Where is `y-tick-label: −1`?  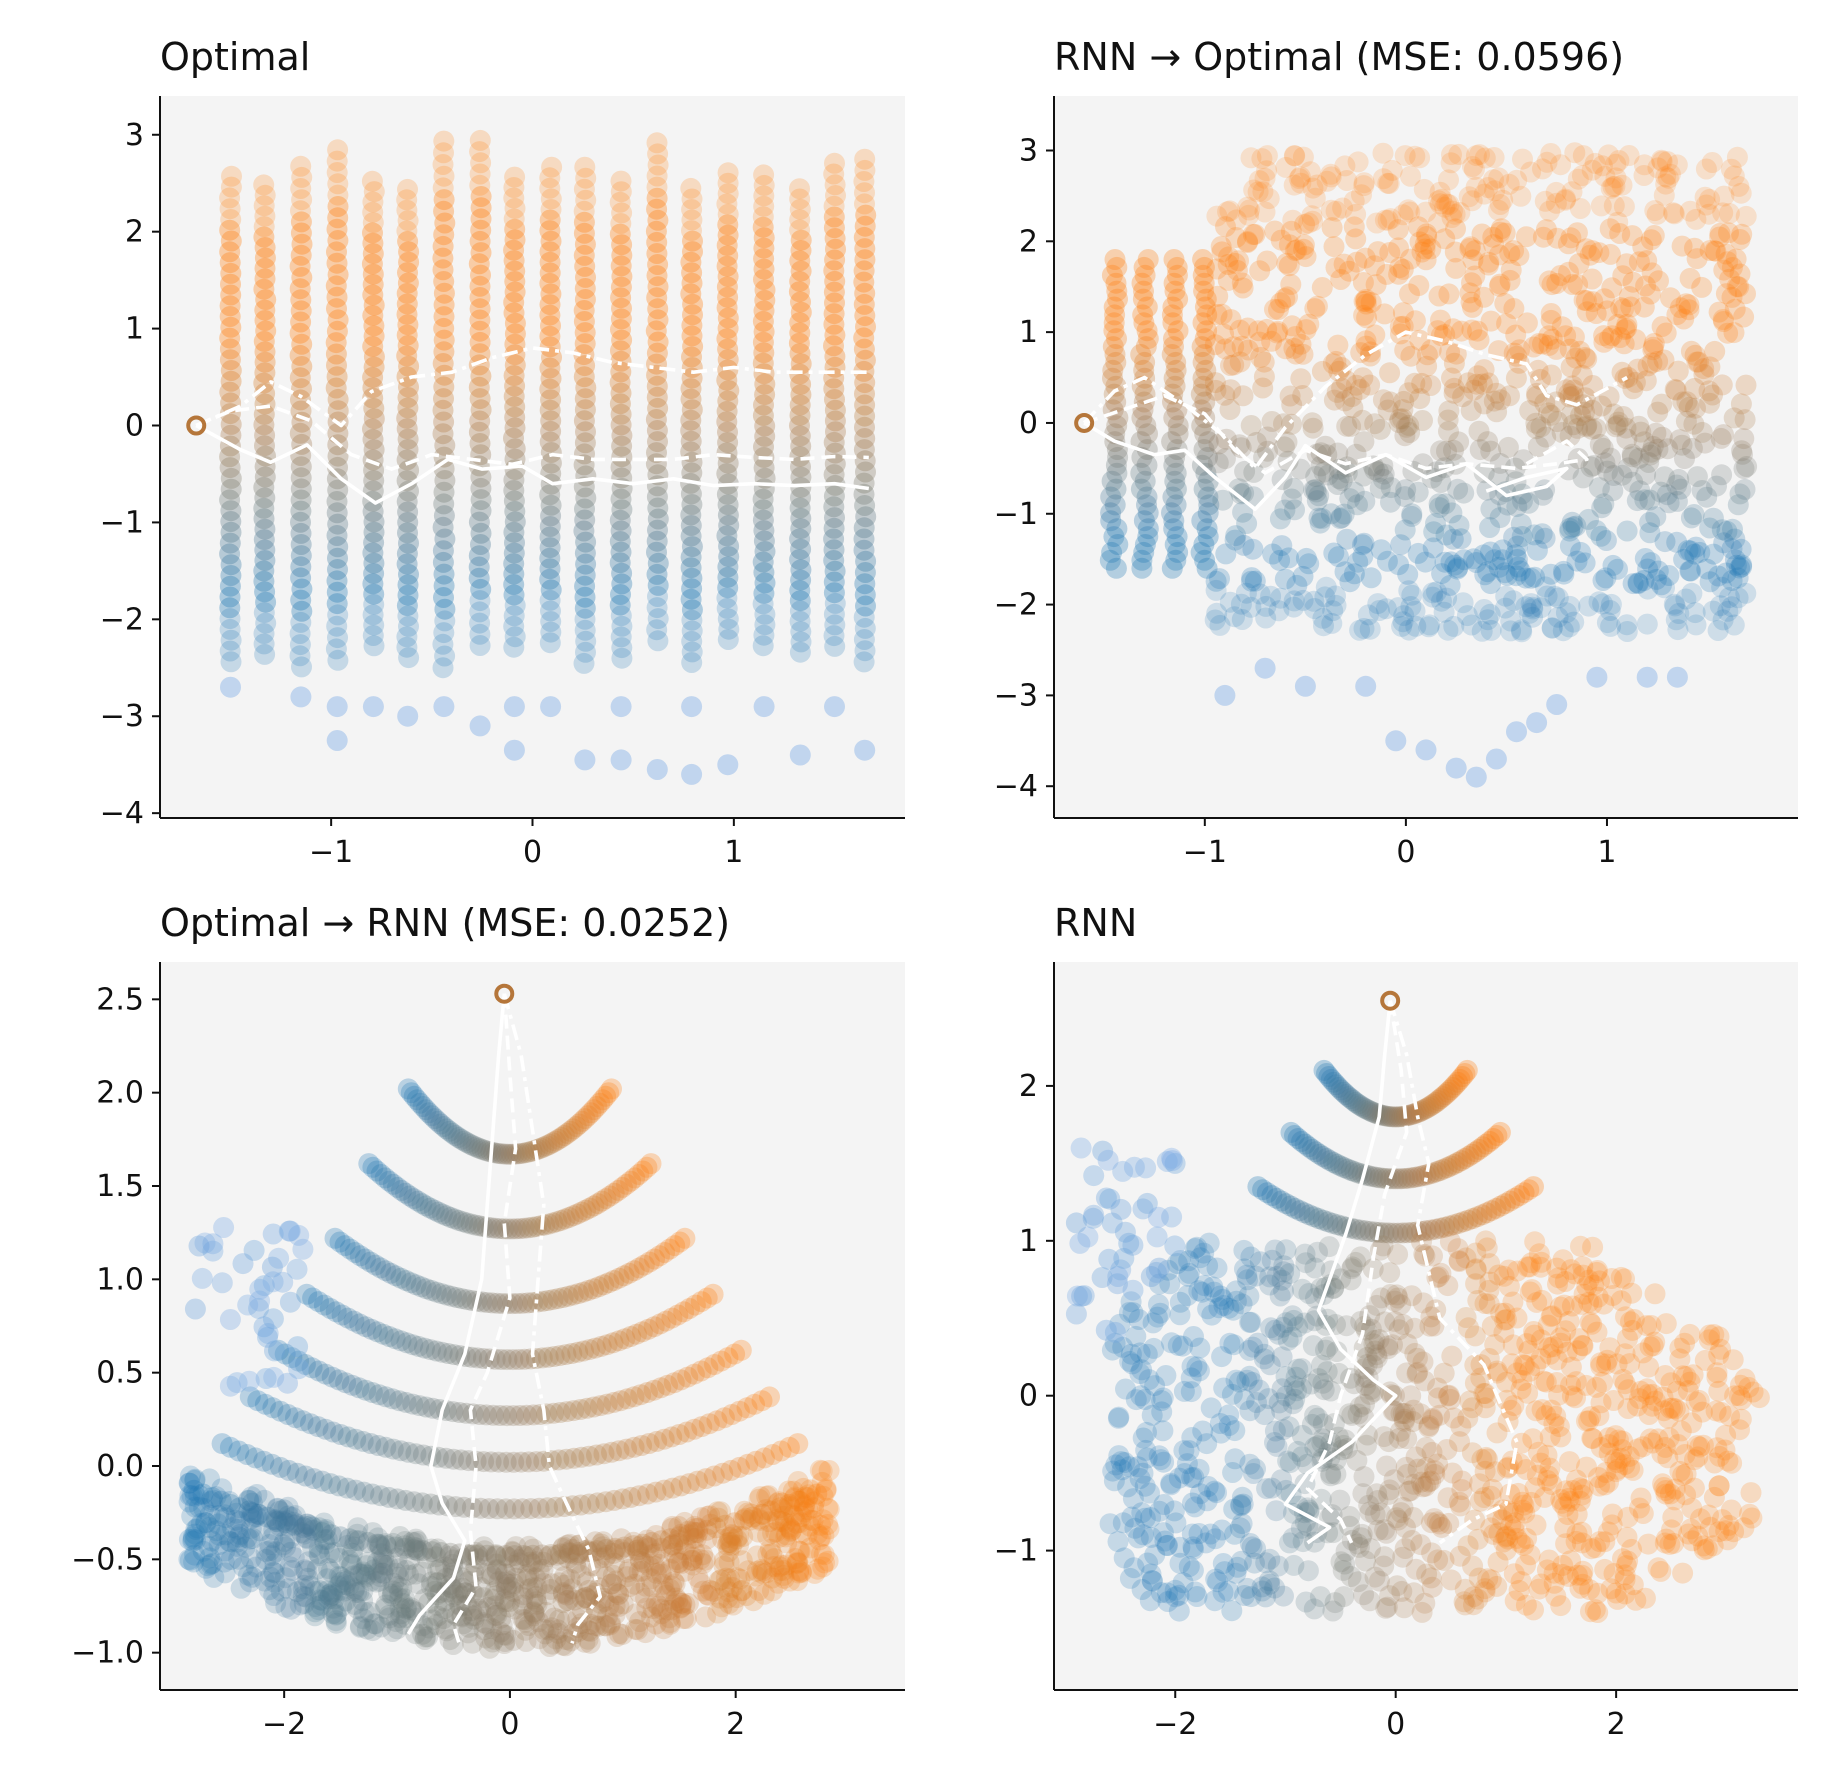
y-tick-label: −1 is located at coordinates (1016, 514).